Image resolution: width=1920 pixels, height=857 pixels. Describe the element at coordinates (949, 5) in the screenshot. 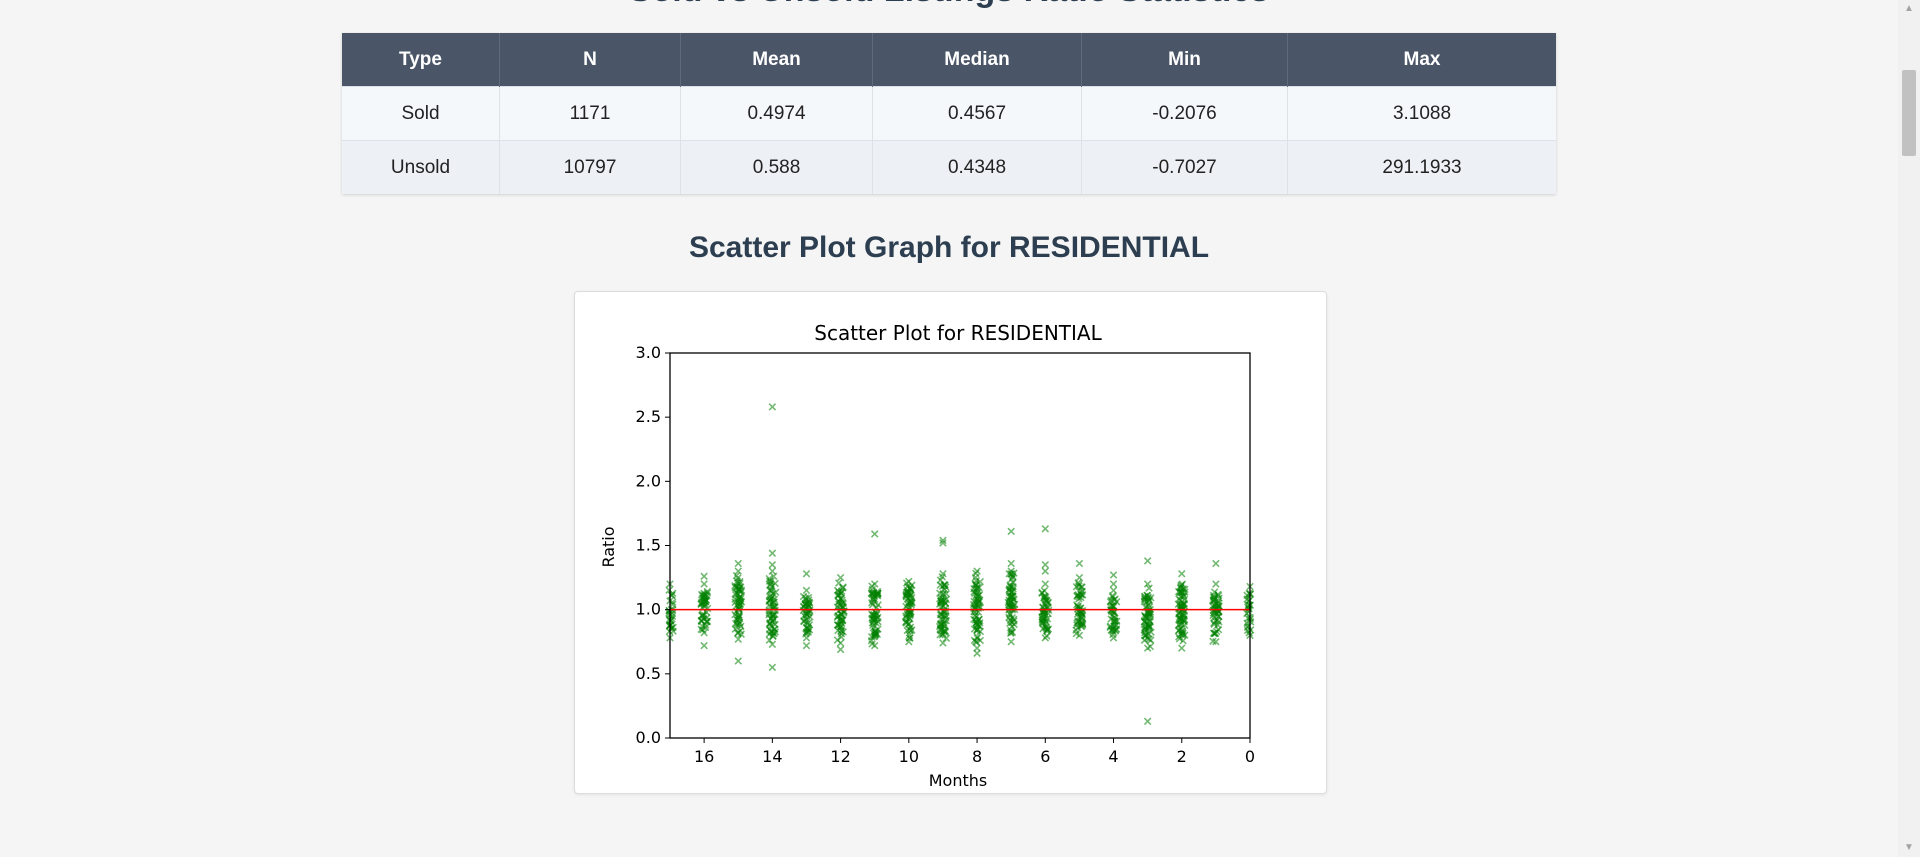

I see `page-heading: Sold vs Unsold Listings Ratio Statistics` at that location.